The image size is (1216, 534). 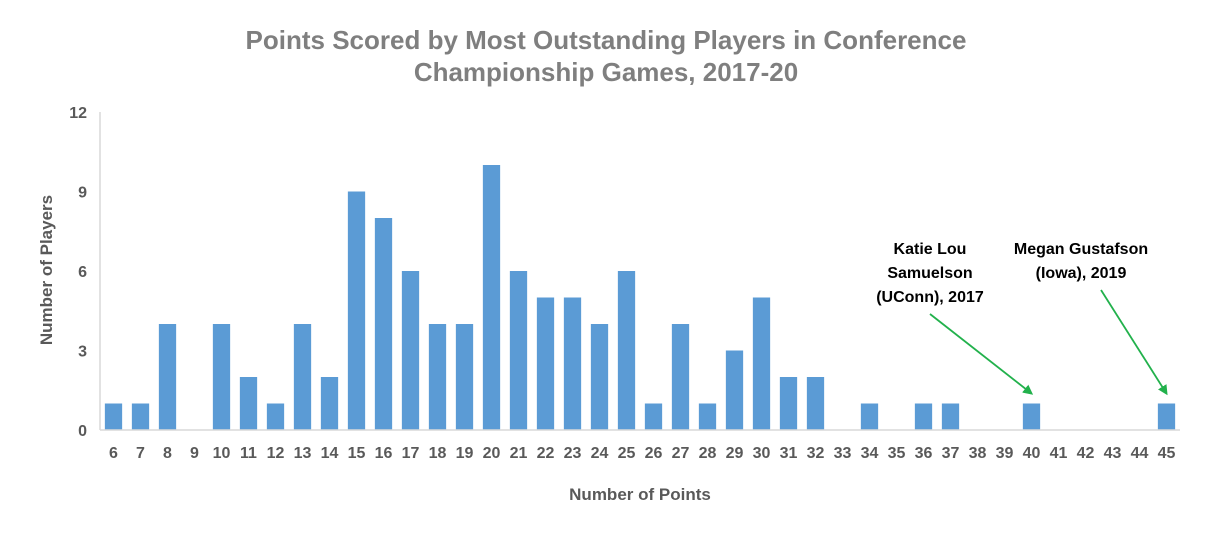 I want to click on x-tick-label: 19, so click(x=465, y=453).